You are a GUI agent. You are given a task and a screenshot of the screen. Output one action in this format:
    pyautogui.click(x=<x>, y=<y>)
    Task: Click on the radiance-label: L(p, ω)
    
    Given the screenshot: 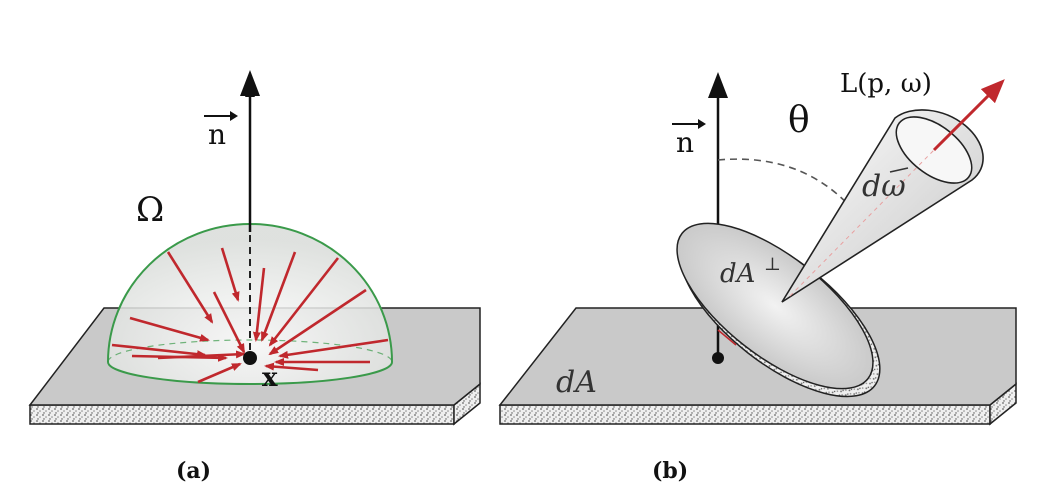 What is the action you would take?
    pyautogui.click(x=886, y=84)
    